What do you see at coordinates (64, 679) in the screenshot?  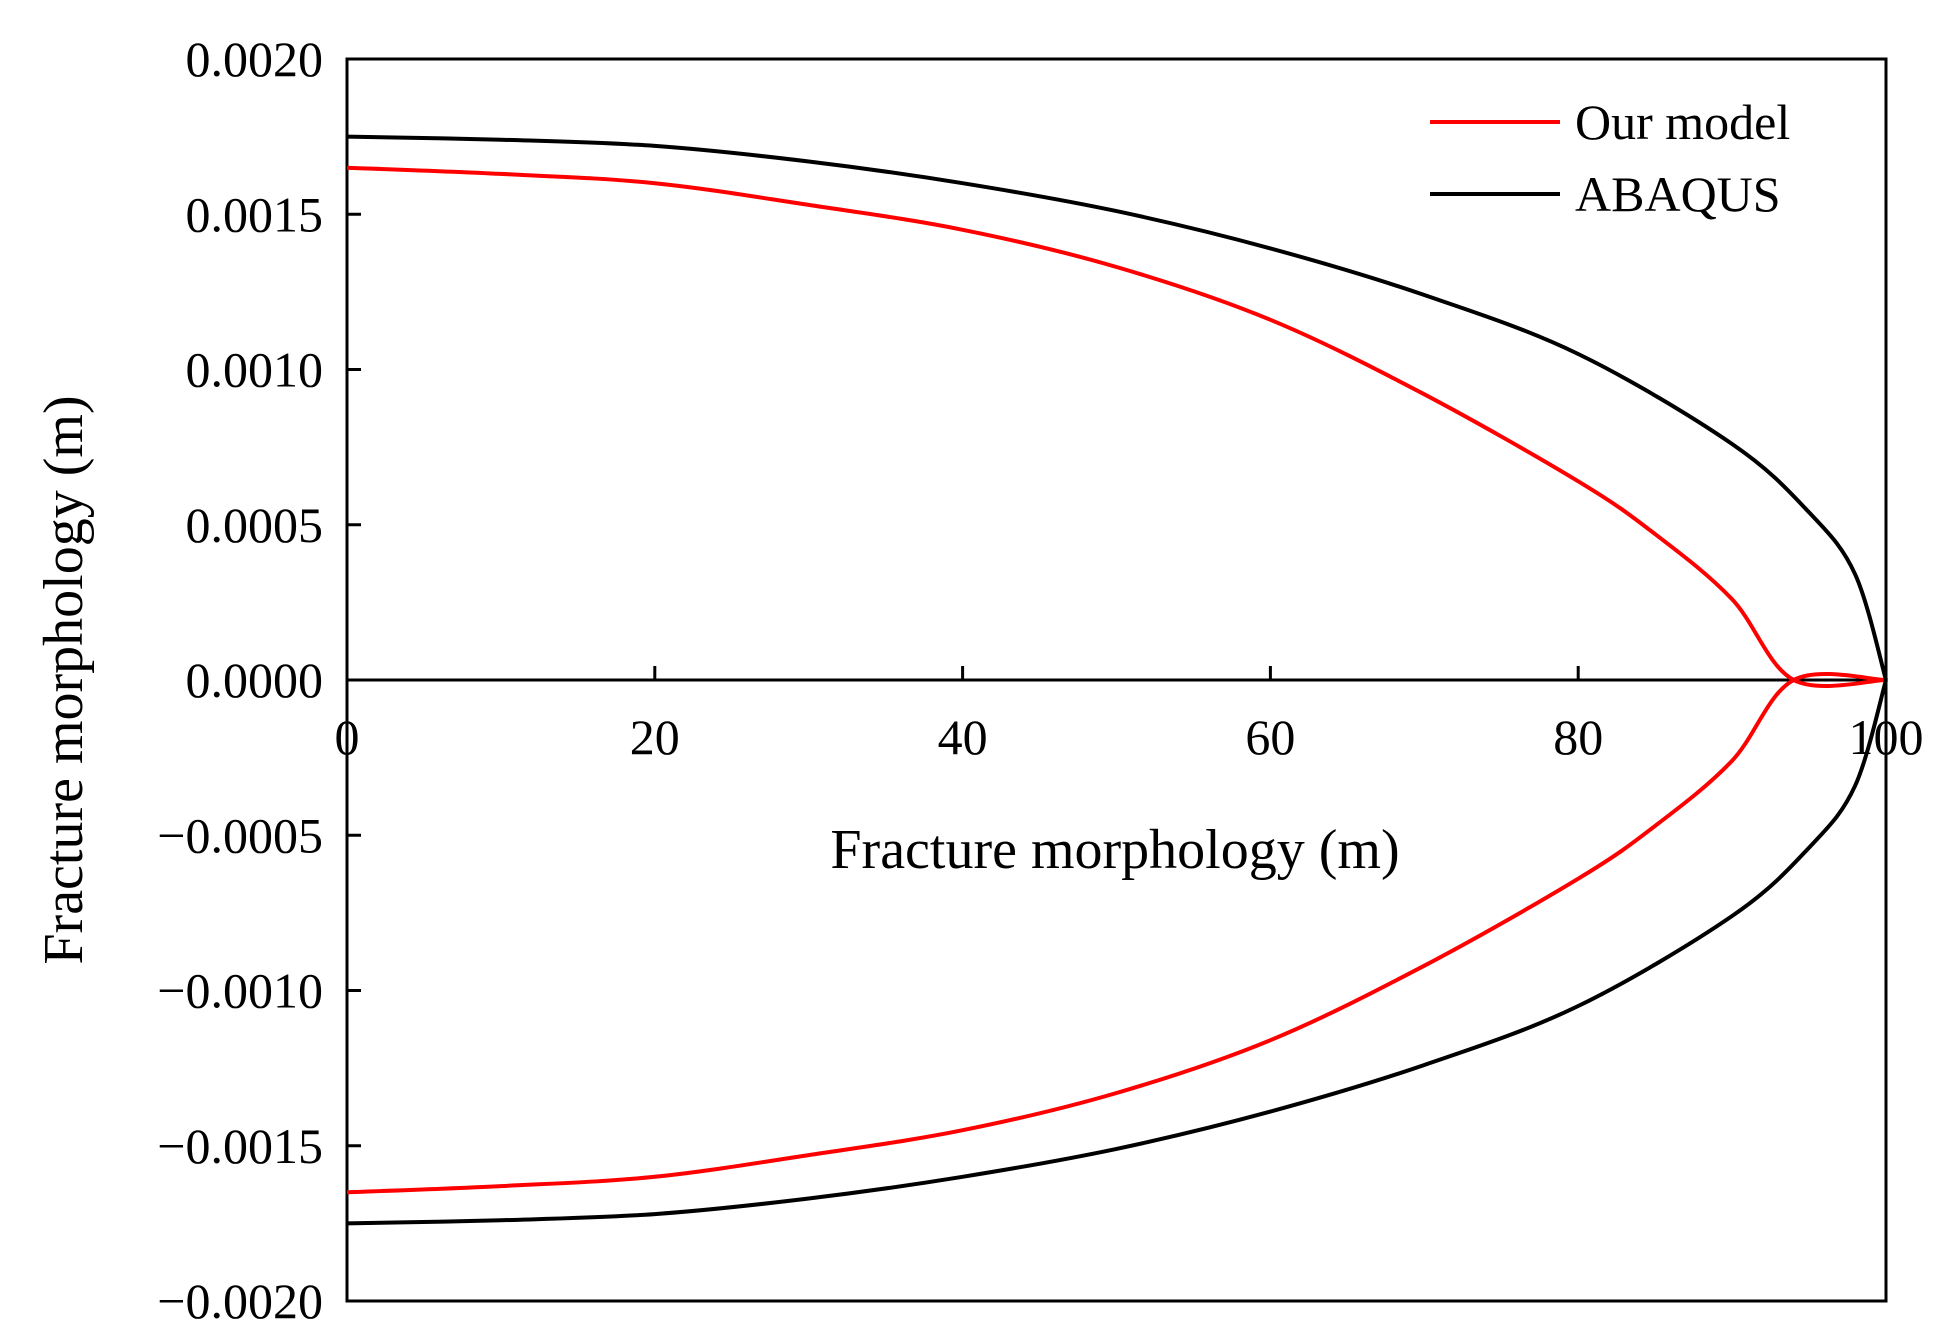 I see `y-axis-title: Fracture morphology (m)` at bounding box center [64, 679].